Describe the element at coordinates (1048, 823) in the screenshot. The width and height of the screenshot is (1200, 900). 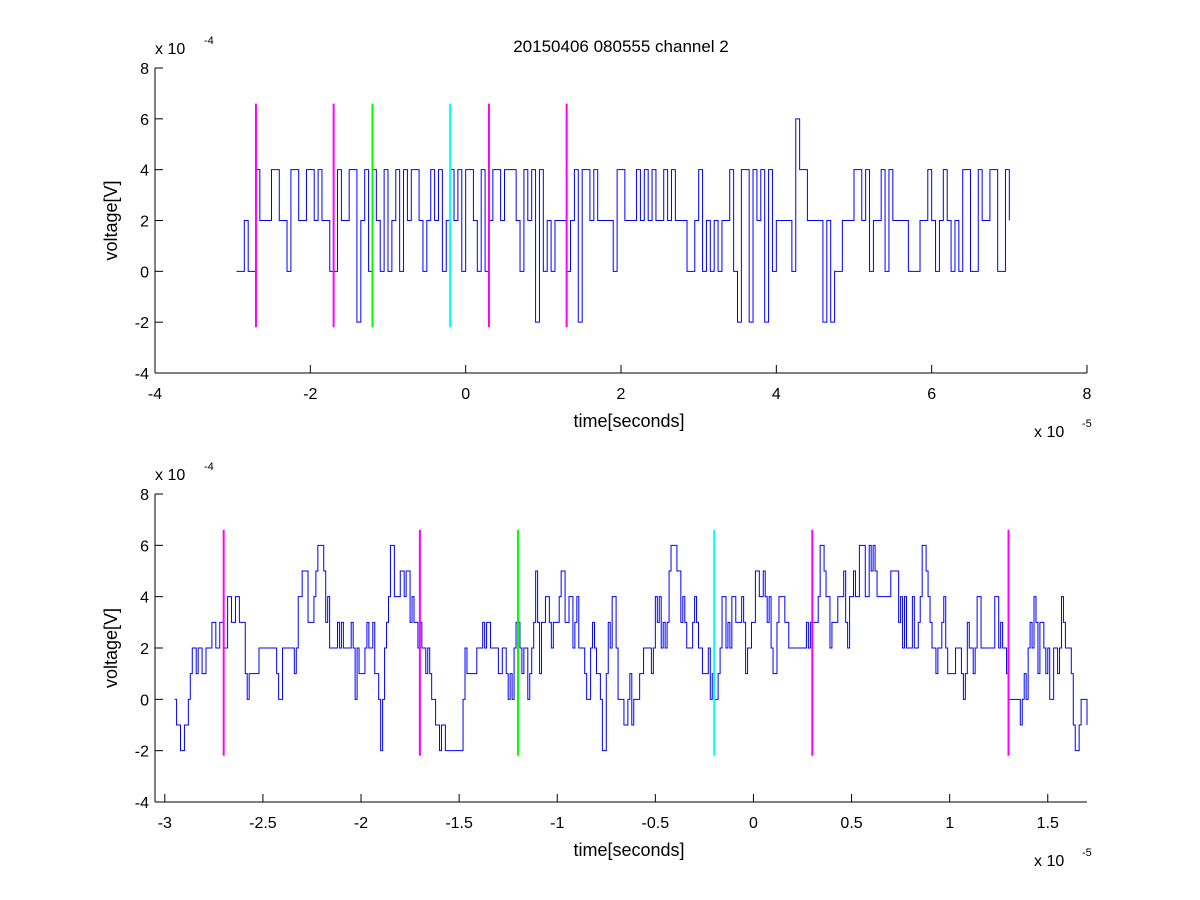
I see `x-tick-label: 1.5` at that location.